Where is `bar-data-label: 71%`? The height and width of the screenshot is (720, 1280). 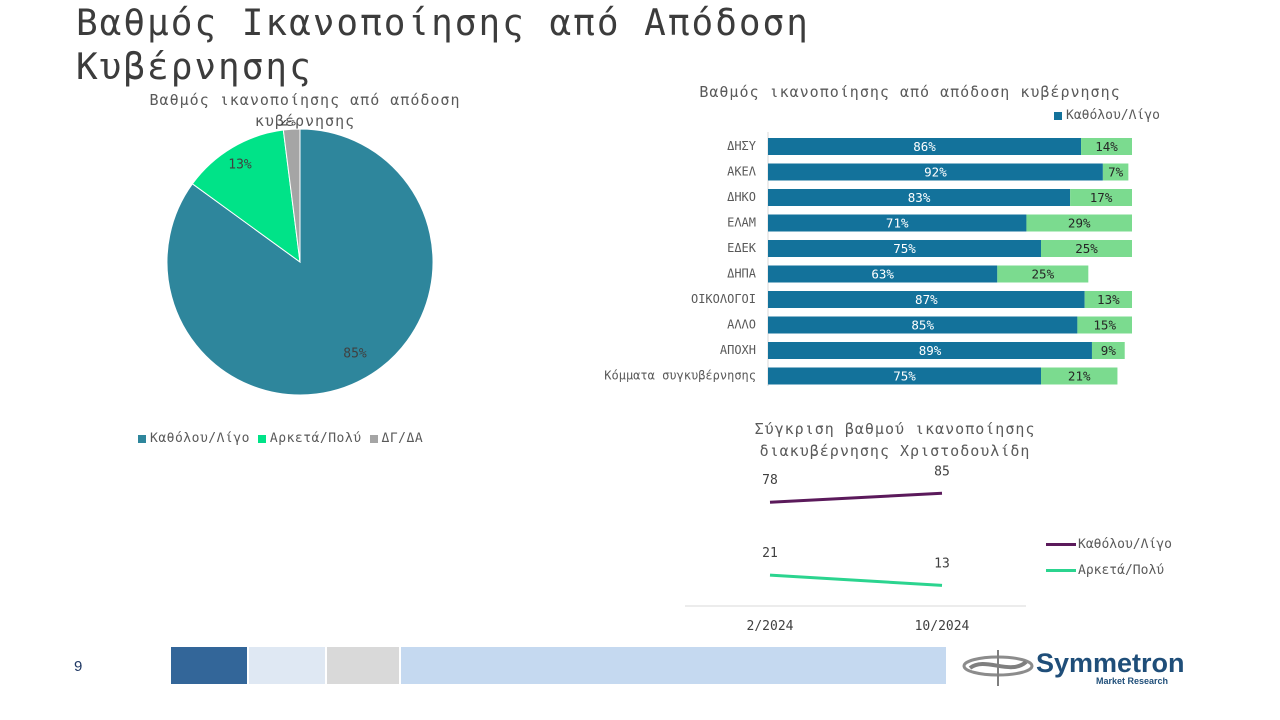 bar-data-label: 71% is located at coordinates (897, 223).